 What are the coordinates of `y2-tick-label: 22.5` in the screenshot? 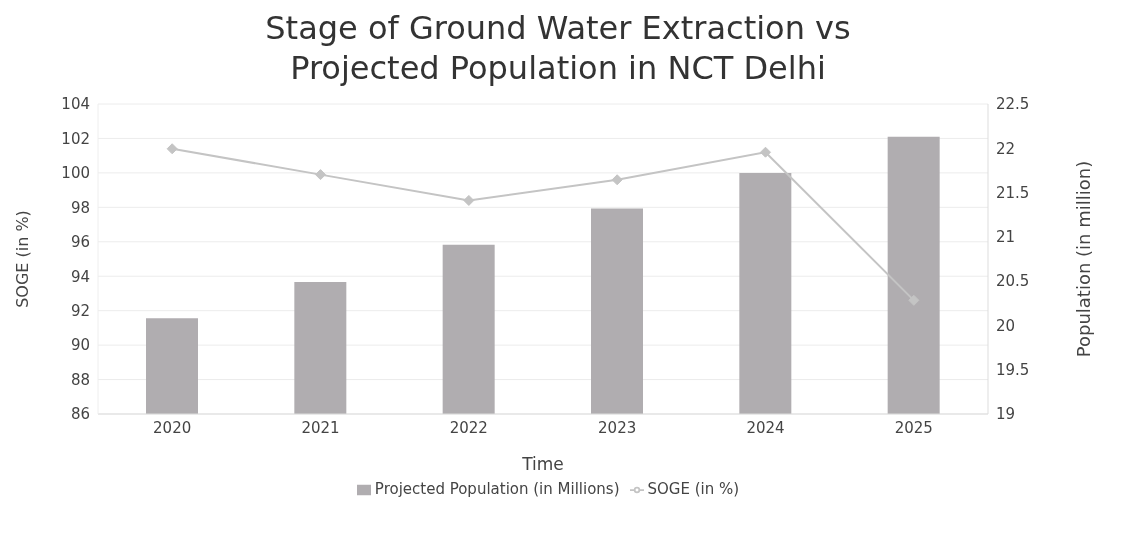 It's located at (1013, 104).